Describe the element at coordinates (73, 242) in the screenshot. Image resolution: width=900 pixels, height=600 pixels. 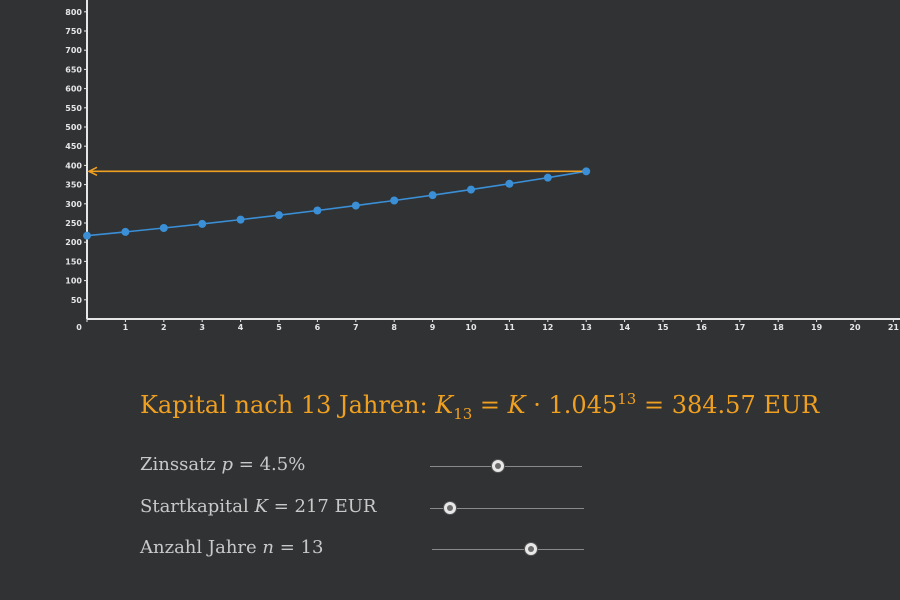
I see `y-tick-label: 200` at that location.